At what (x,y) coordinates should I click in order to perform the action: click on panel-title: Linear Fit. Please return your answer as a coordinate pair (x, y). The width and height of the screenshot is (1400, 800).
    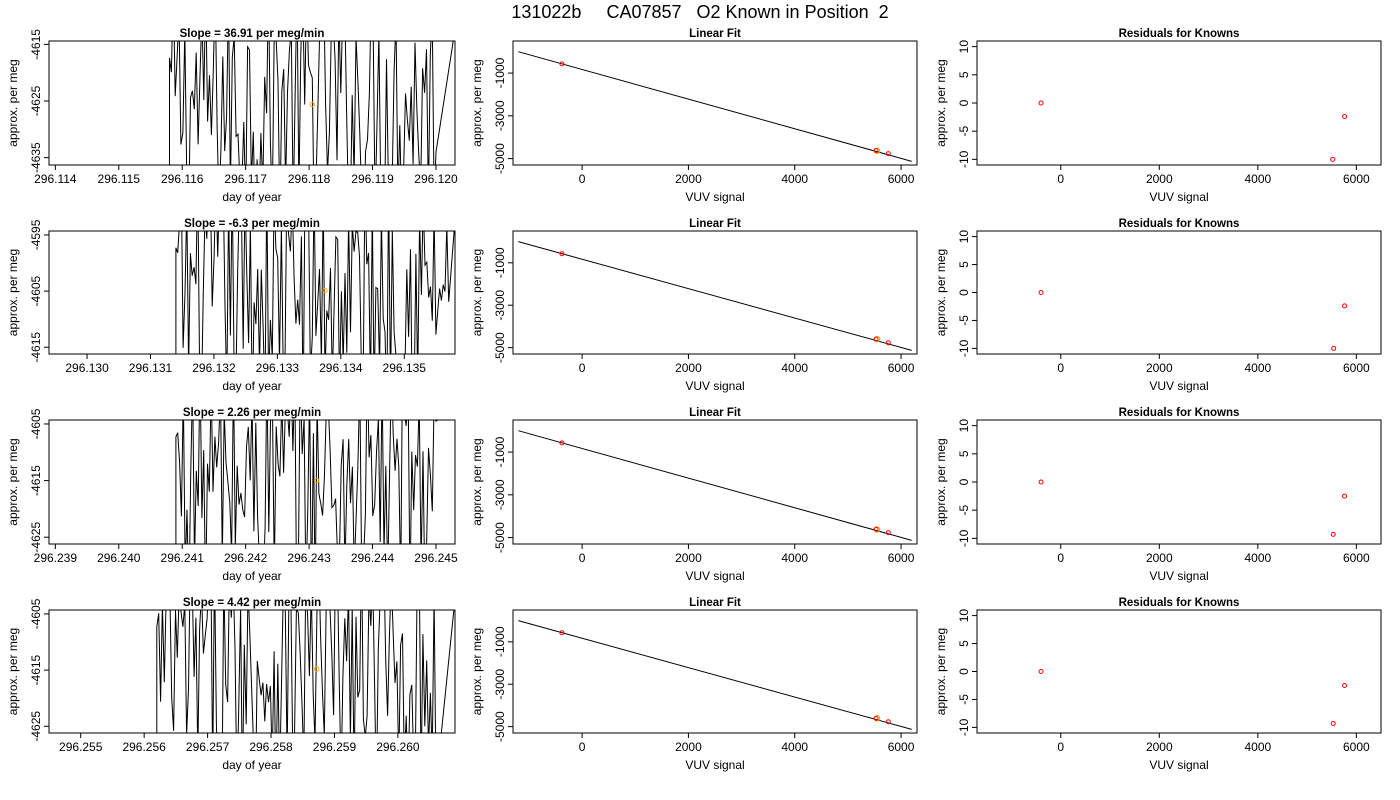
    Looking at the image, I should click on (715, 224).